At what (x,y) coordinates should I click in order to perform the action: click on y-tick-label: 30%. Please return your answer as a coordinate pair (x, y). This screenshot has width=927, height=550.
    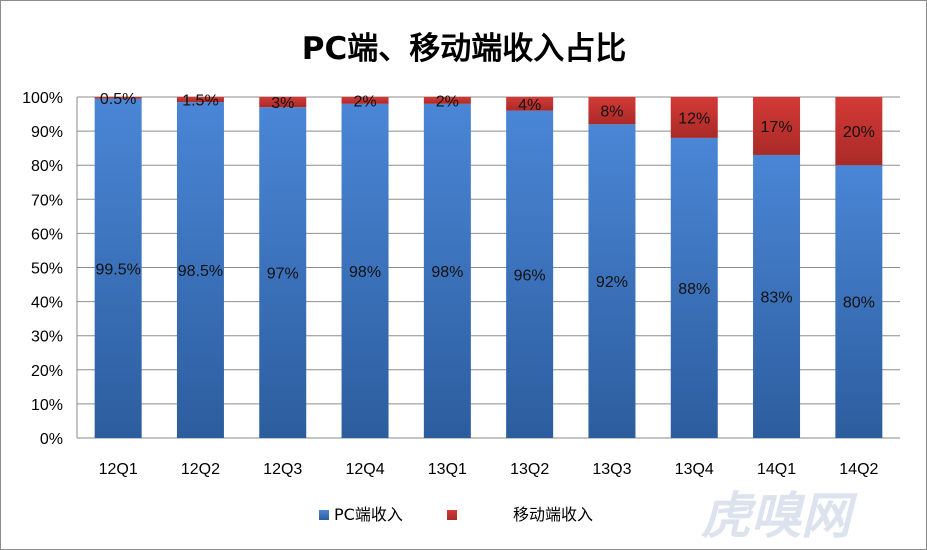
    Looking at the image, I should click on (47, 337).